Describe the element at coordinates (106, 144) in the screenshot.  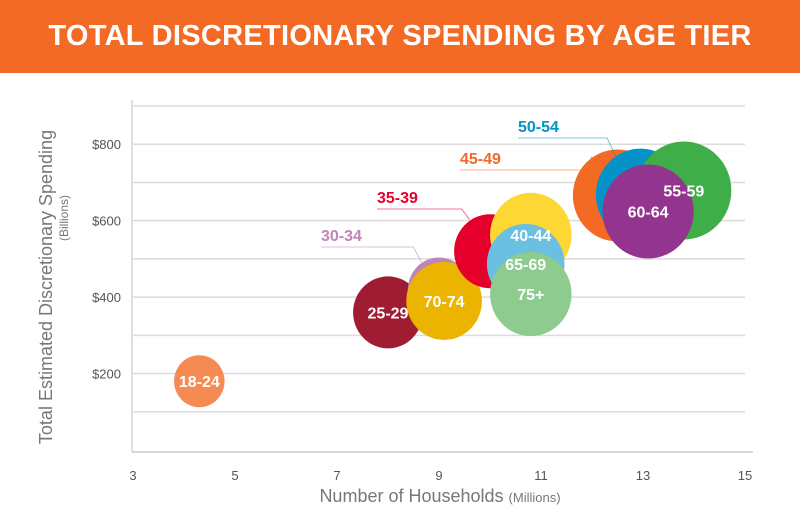
I see `y-tick-label: $800` at that location.